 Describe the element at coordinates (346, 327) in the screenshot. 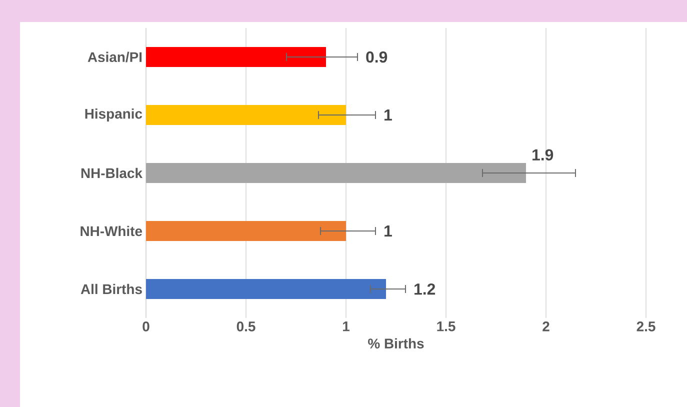

I see `x-tick-label: 1` at that location.